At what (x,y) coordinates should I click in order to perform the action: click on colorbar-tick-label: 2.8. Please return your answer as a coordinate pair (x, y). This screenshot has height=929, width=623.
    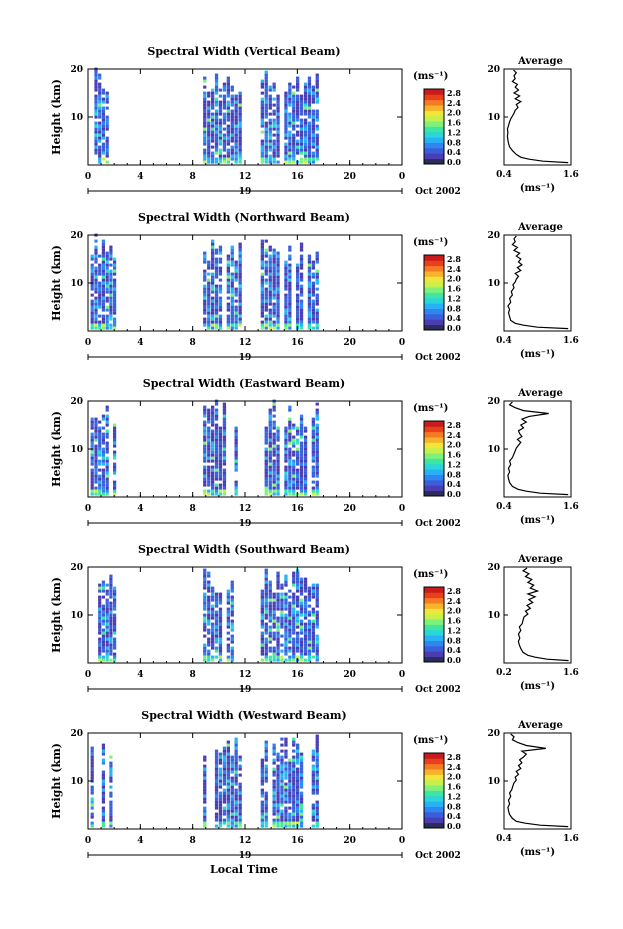
    Looking at the image, I should click on (454, 259).